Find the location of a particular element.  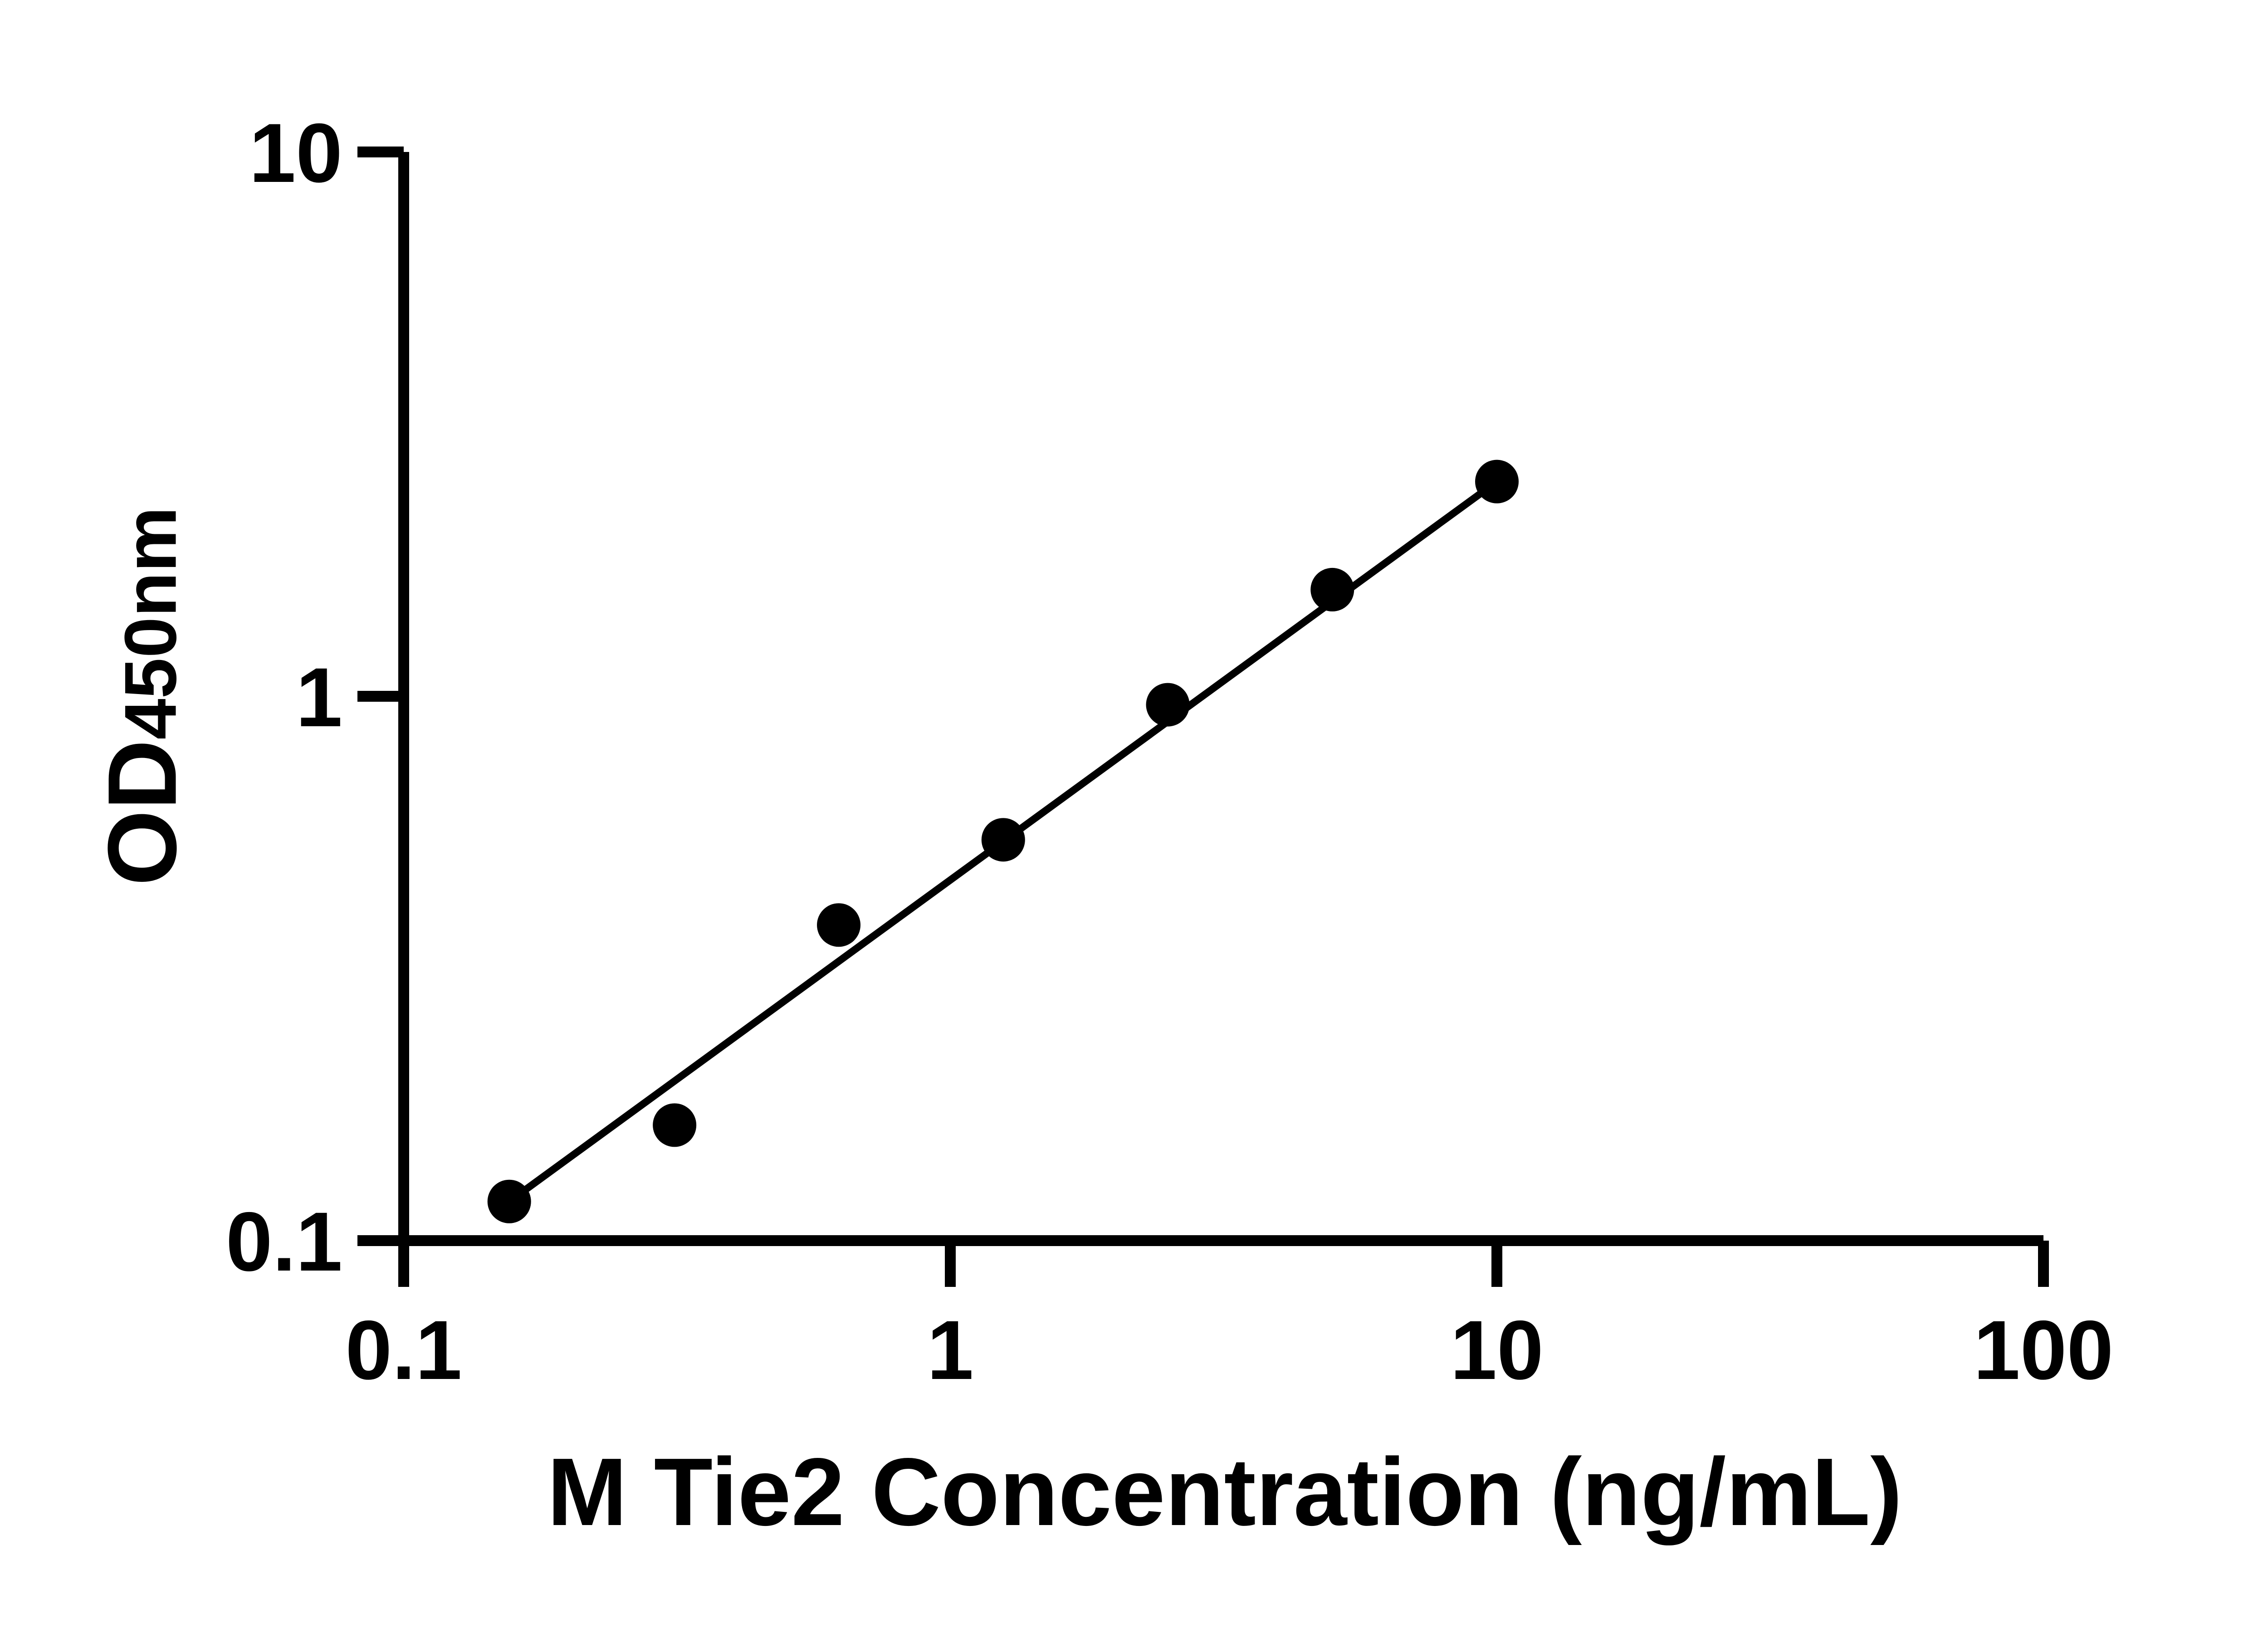

x-axis-title: M Tie2 Concentration (ng/mL) is located at coordinates (1224, 1491).